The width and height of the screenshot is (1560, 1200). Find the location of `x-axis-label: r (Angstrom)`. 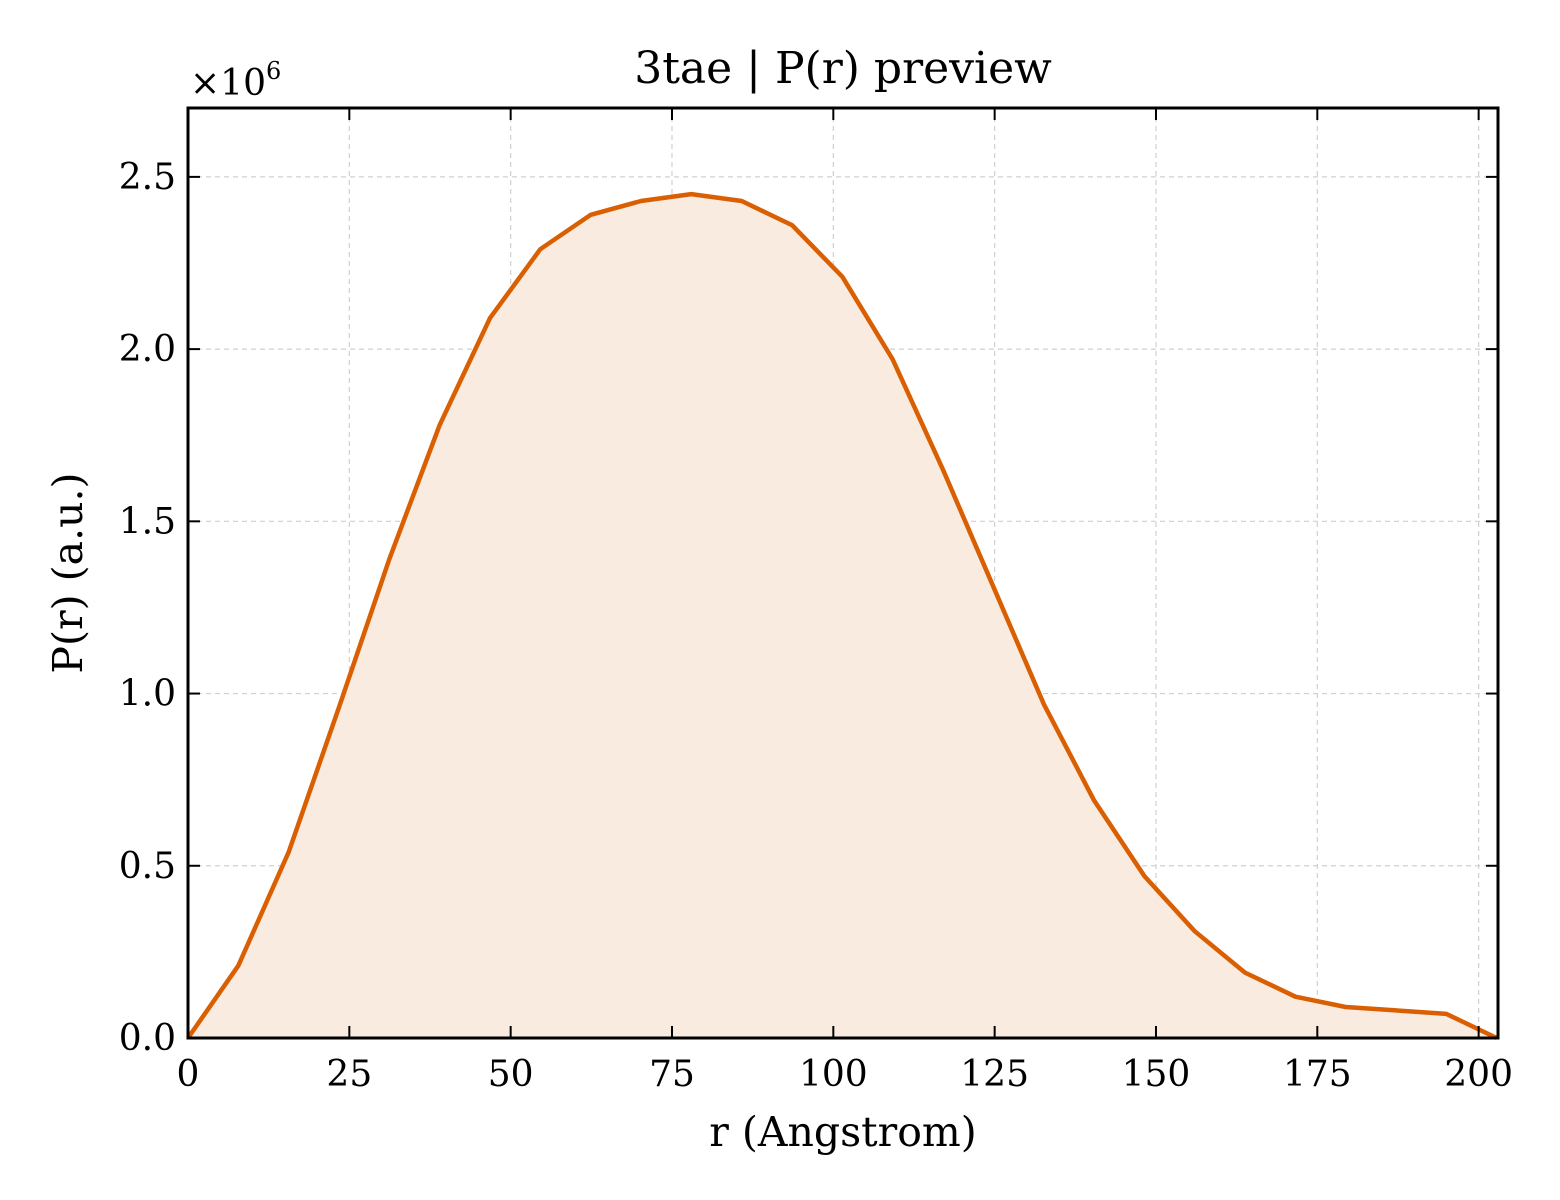

x-axis-label: r (Angstrom) is located at coordinates (843, 1132).